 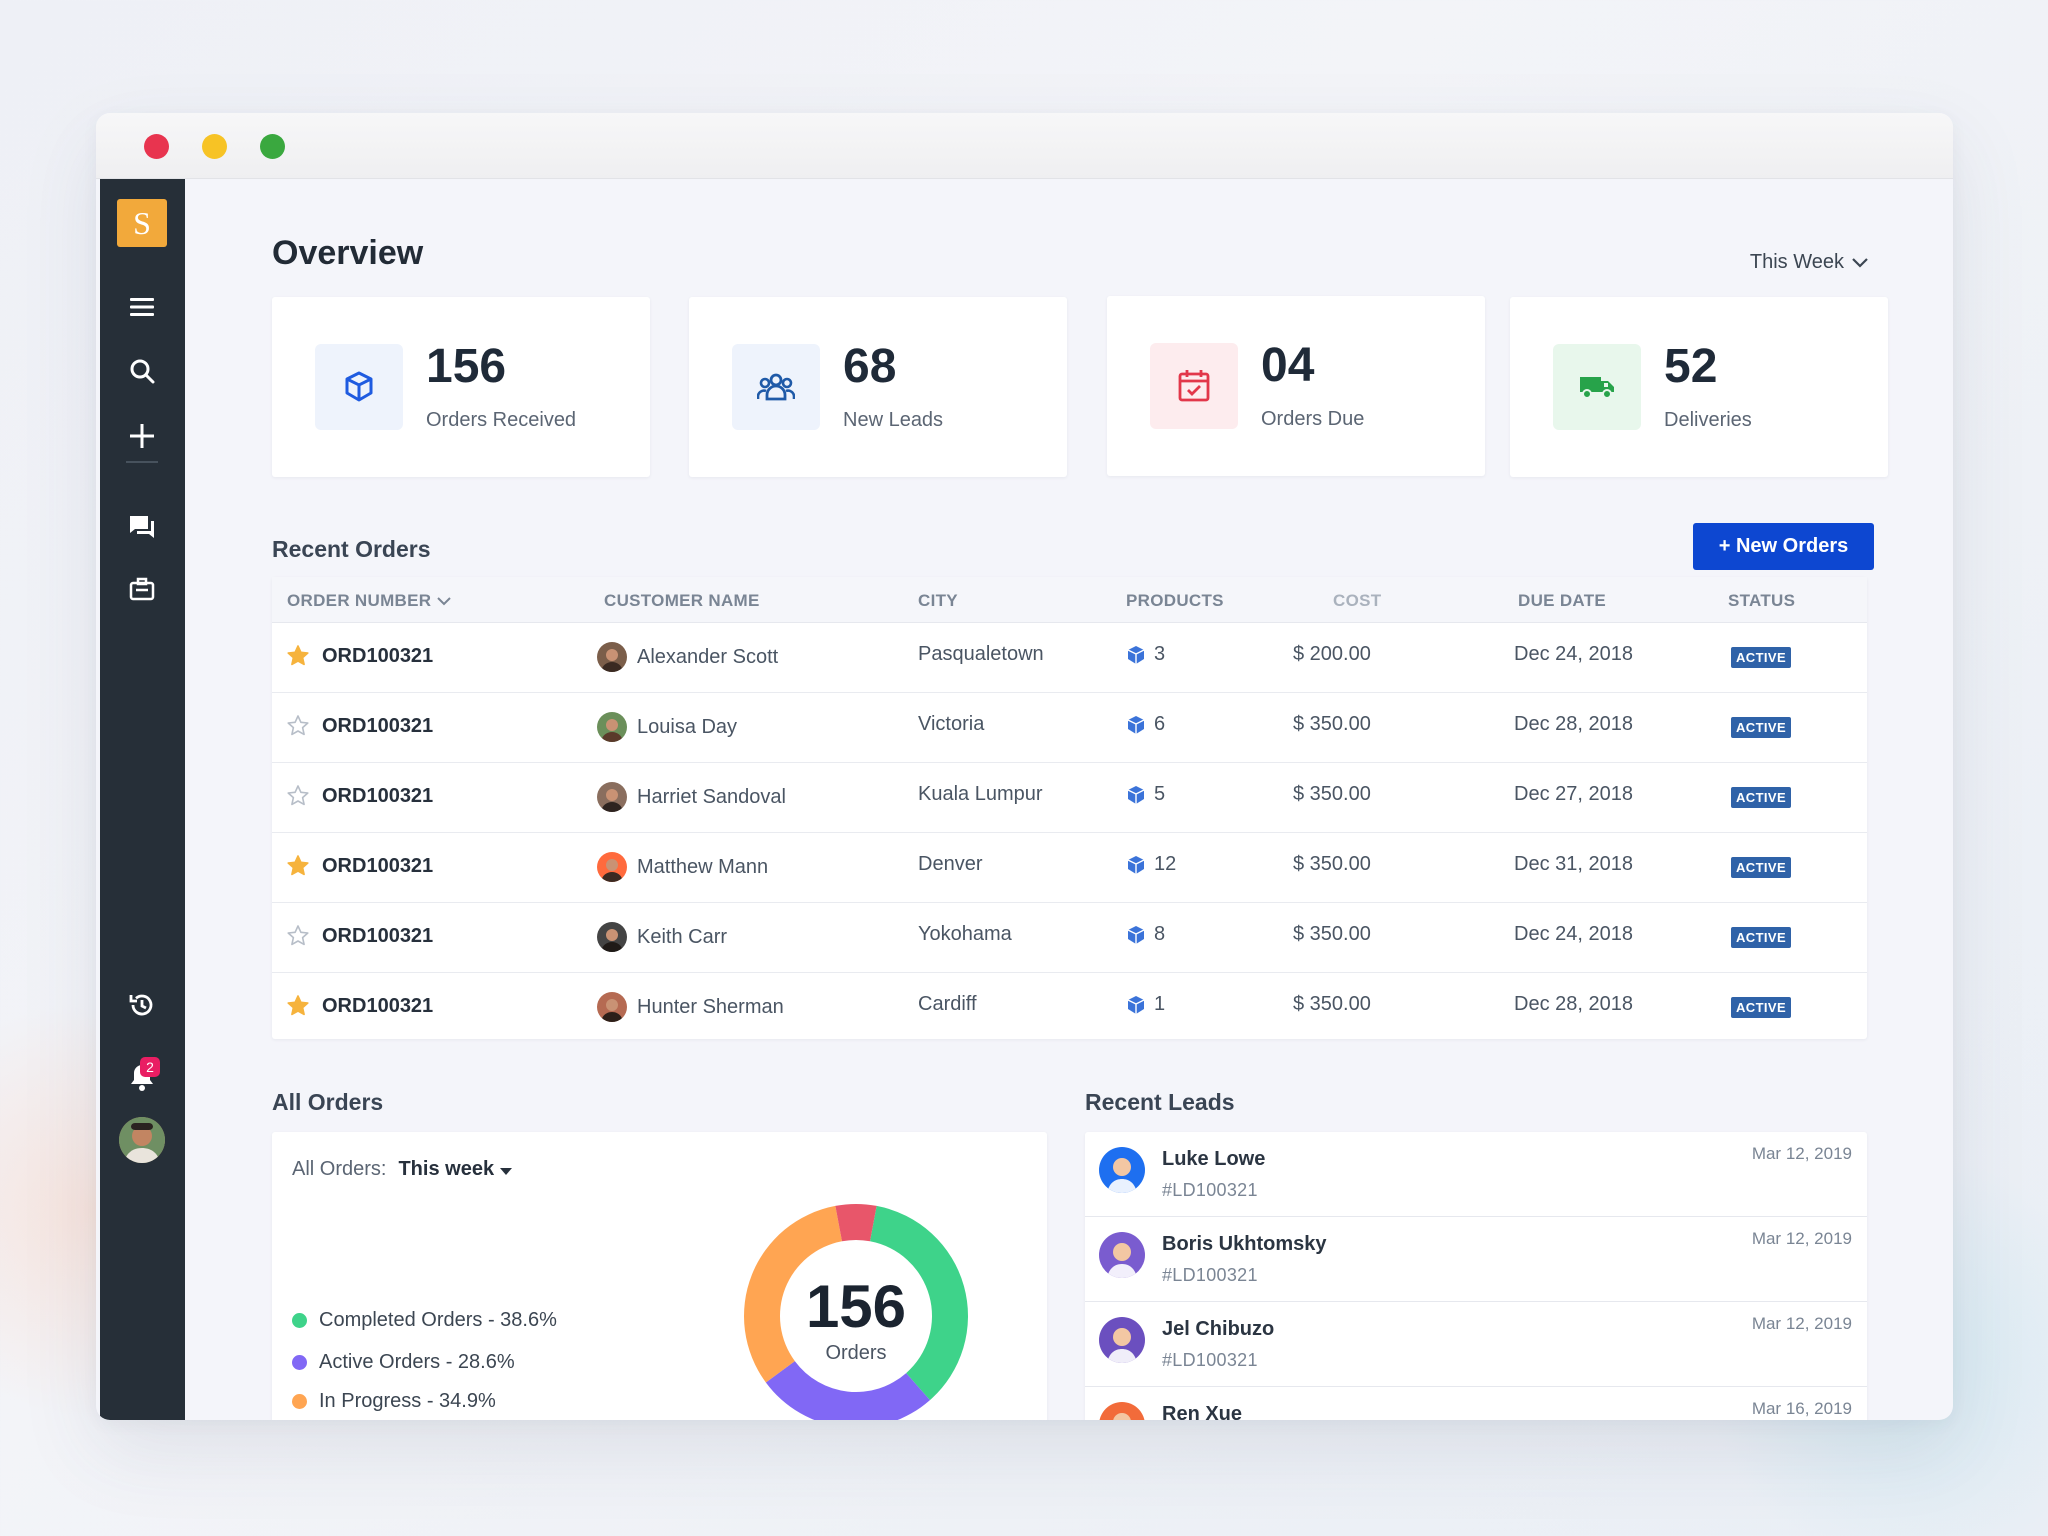 What do you see at coordinates (142, 371) in the screenshot?
I see `search-icon` at bounding box center [142, 371].